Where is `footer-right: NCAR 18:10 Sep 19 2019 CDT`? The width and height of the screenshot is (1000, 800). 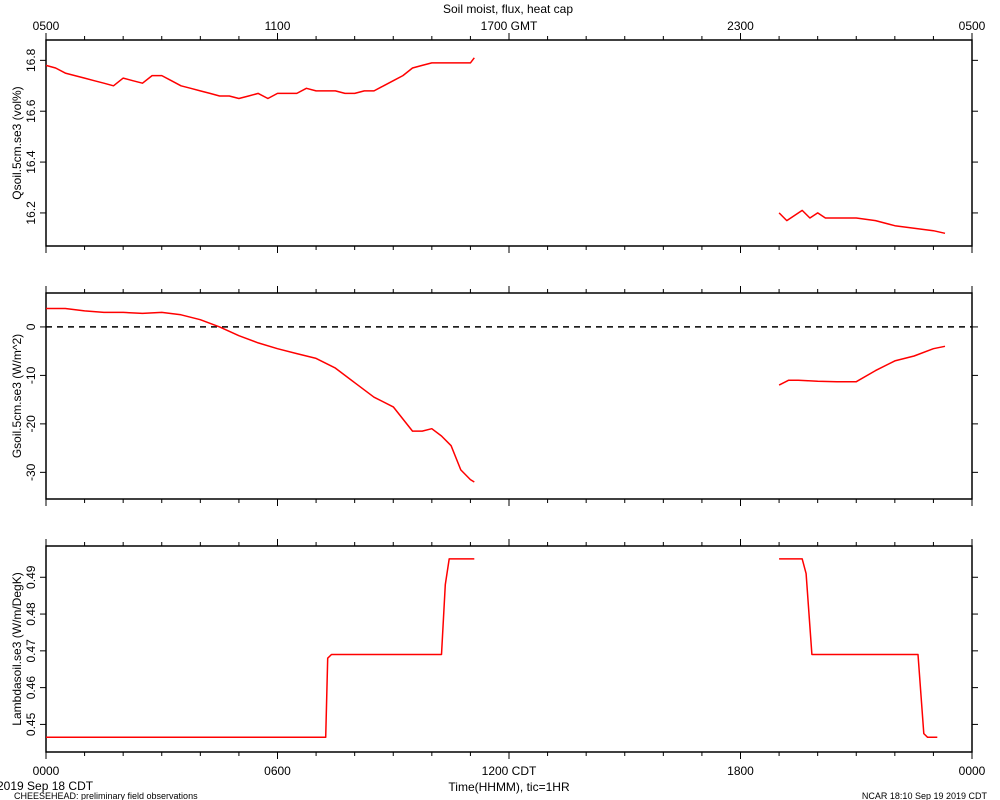 footer-right: NCAR 18:10 Sep 19 2019 CDT is located at coordinates (925, 795).